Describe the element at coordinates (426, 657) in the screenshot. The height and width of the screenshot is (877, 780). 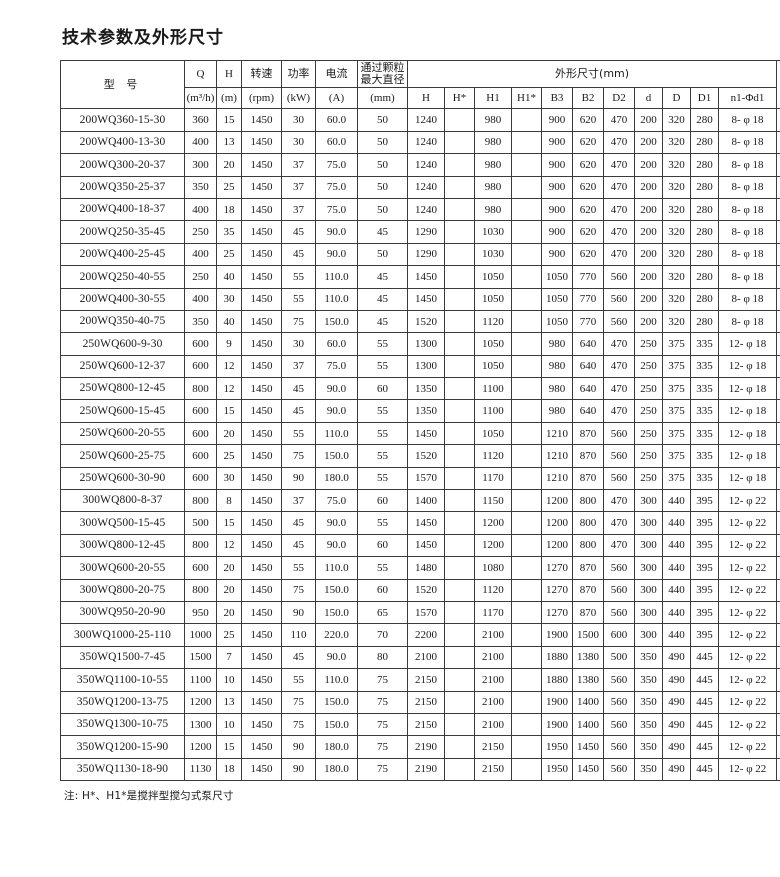
I see `cell-value: 2100` at that location.